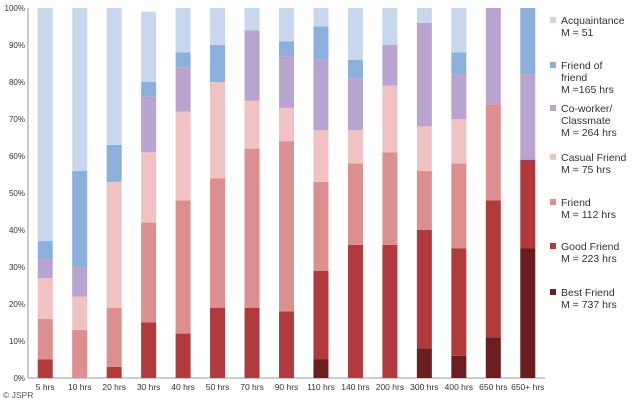  Describe the element at coordinates (183, 387) in the screenshot. I see `x-tick-label: 40 hrs` at that location.